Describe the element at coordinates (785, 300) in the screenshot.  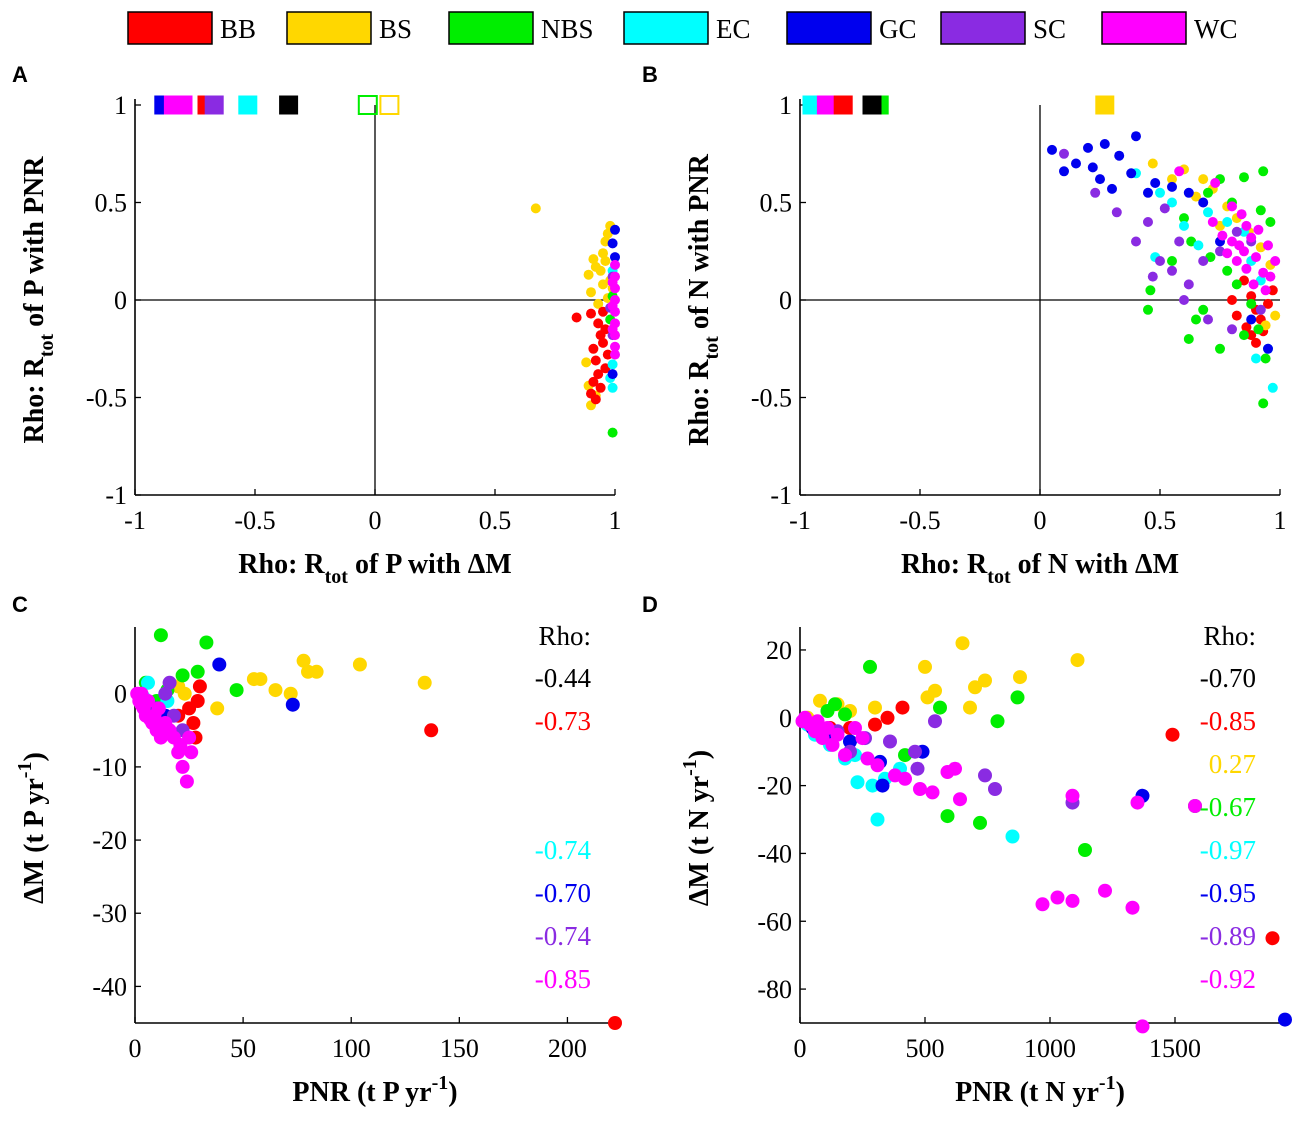
I see `y-tick-label: 0` at that location.